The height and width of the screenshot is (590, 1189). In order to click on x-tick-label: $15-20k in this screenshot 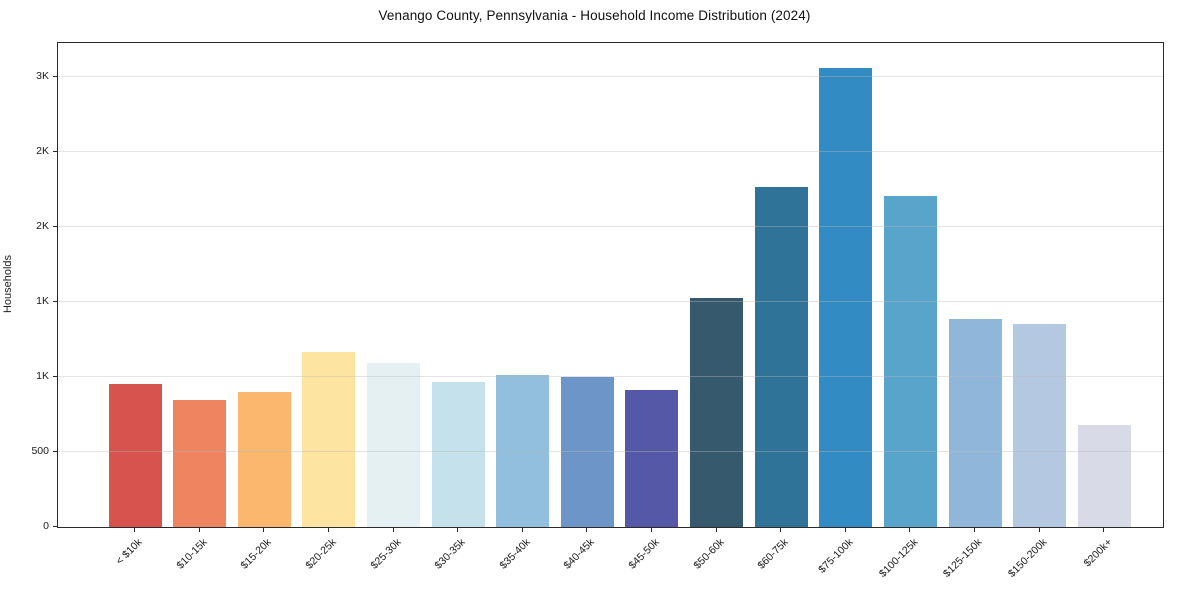, I will do `click(256, 554)`.